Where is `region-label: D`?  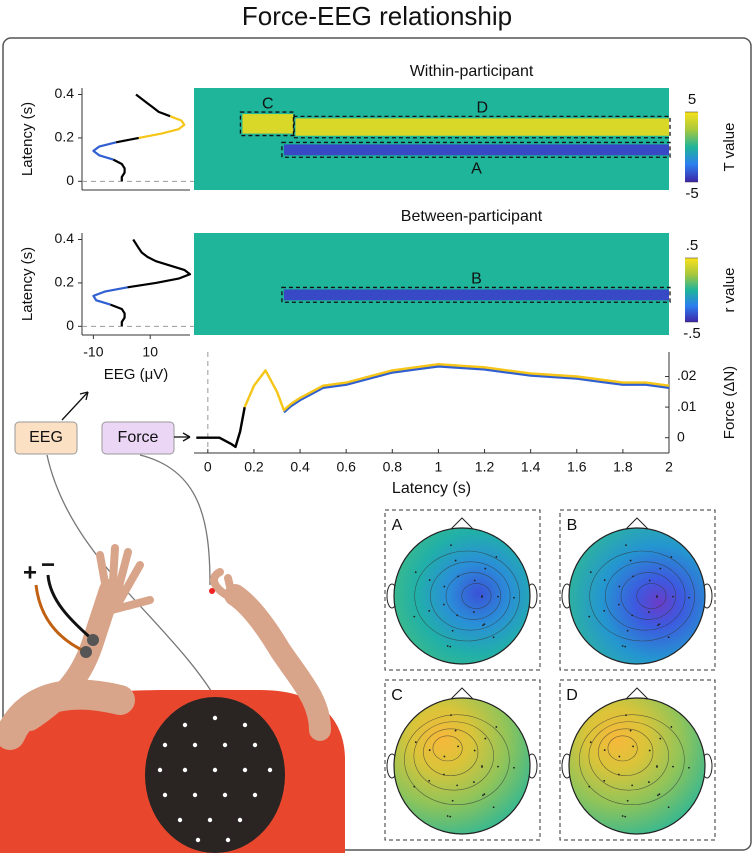
region-label: D is located at coordinates (482, 108).